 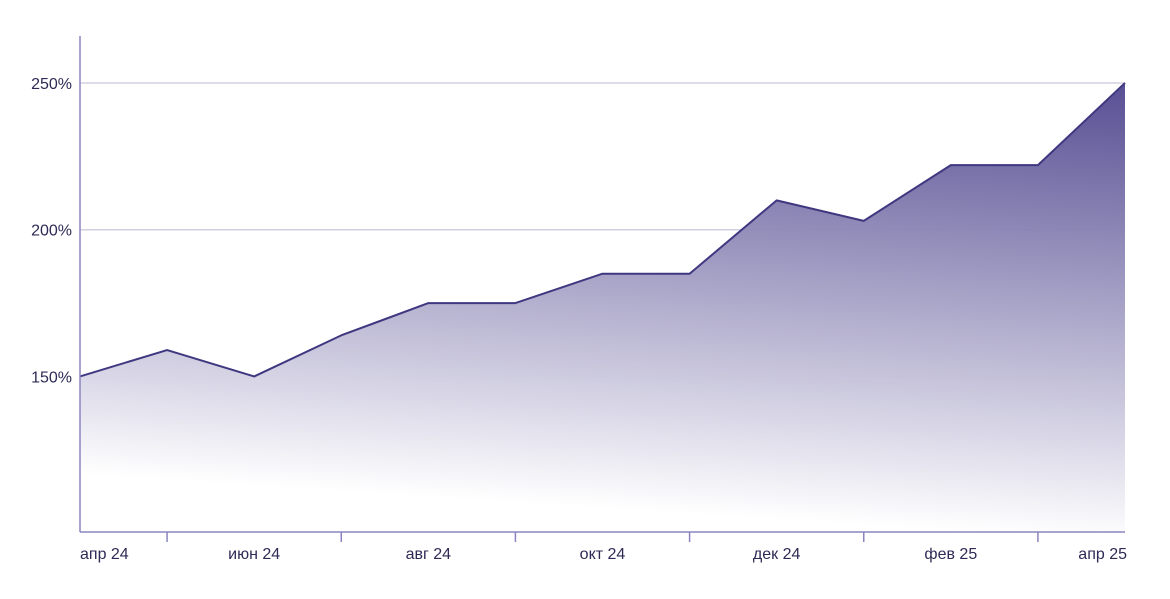 I want to click on y-tick-label: 250%, so click(x=51, y=84).